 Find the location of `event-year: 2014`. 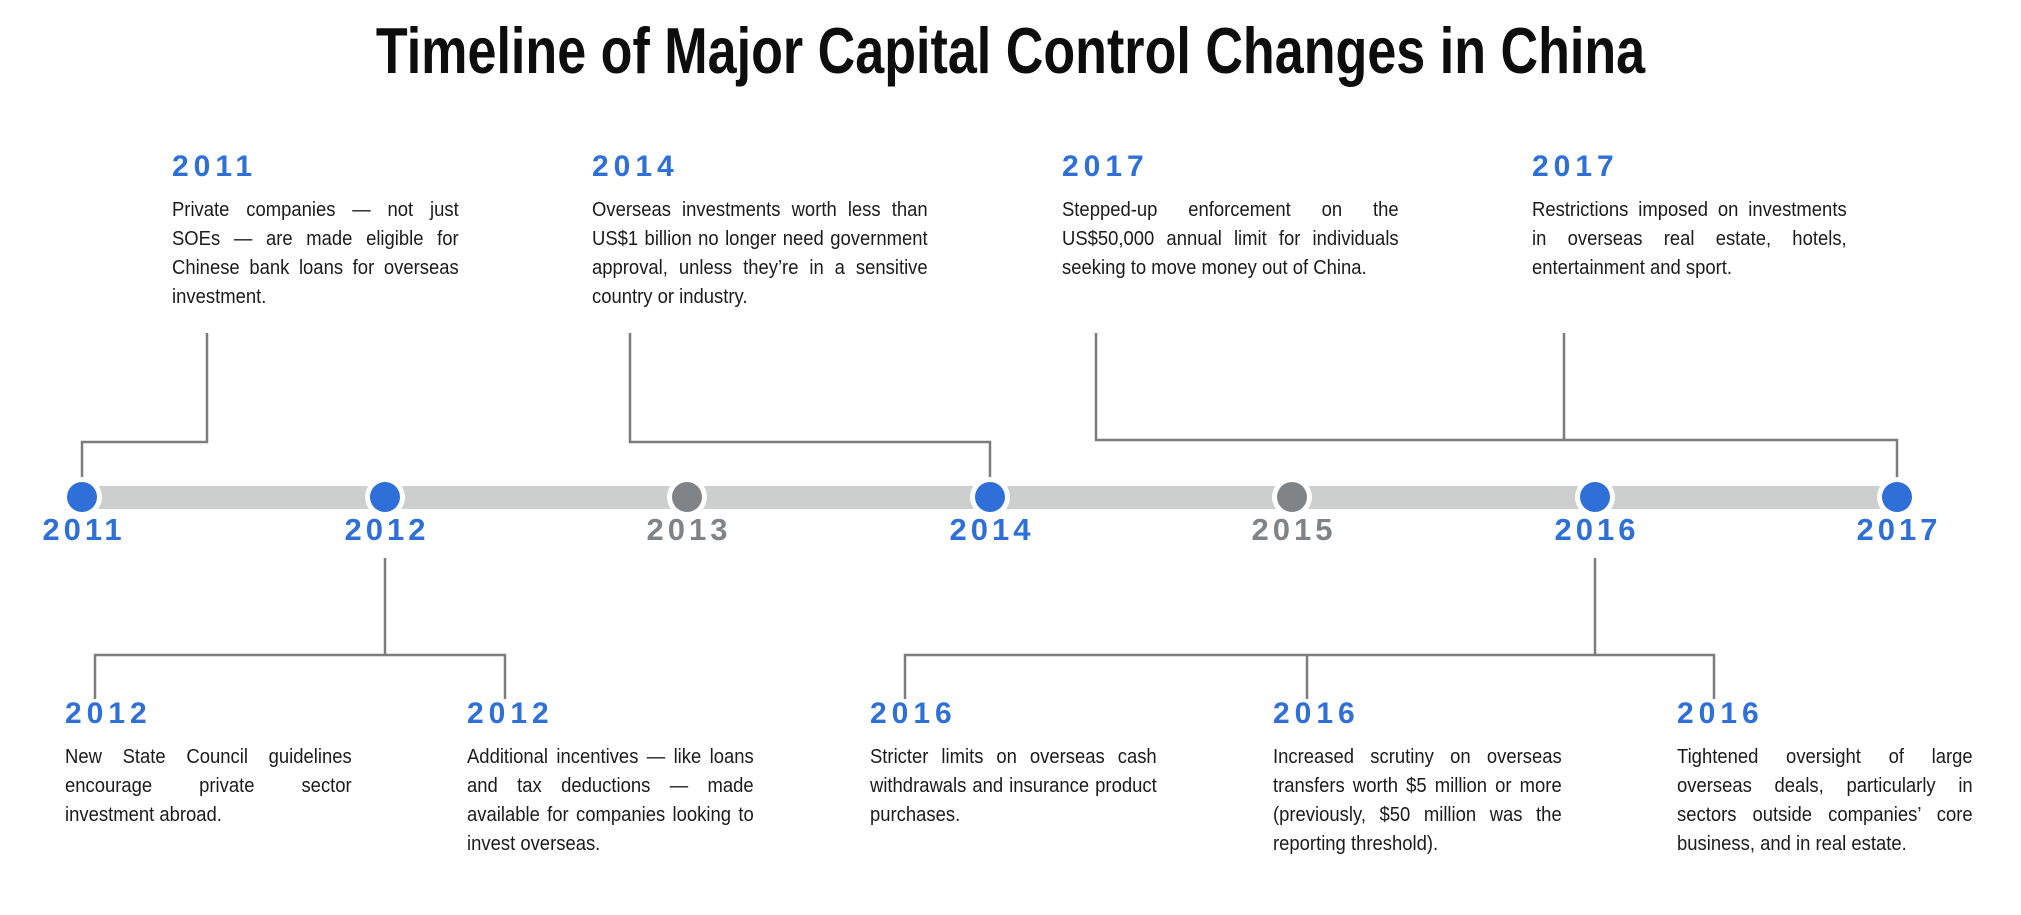

event-year: 2014 is located at coordinates (635, 166).